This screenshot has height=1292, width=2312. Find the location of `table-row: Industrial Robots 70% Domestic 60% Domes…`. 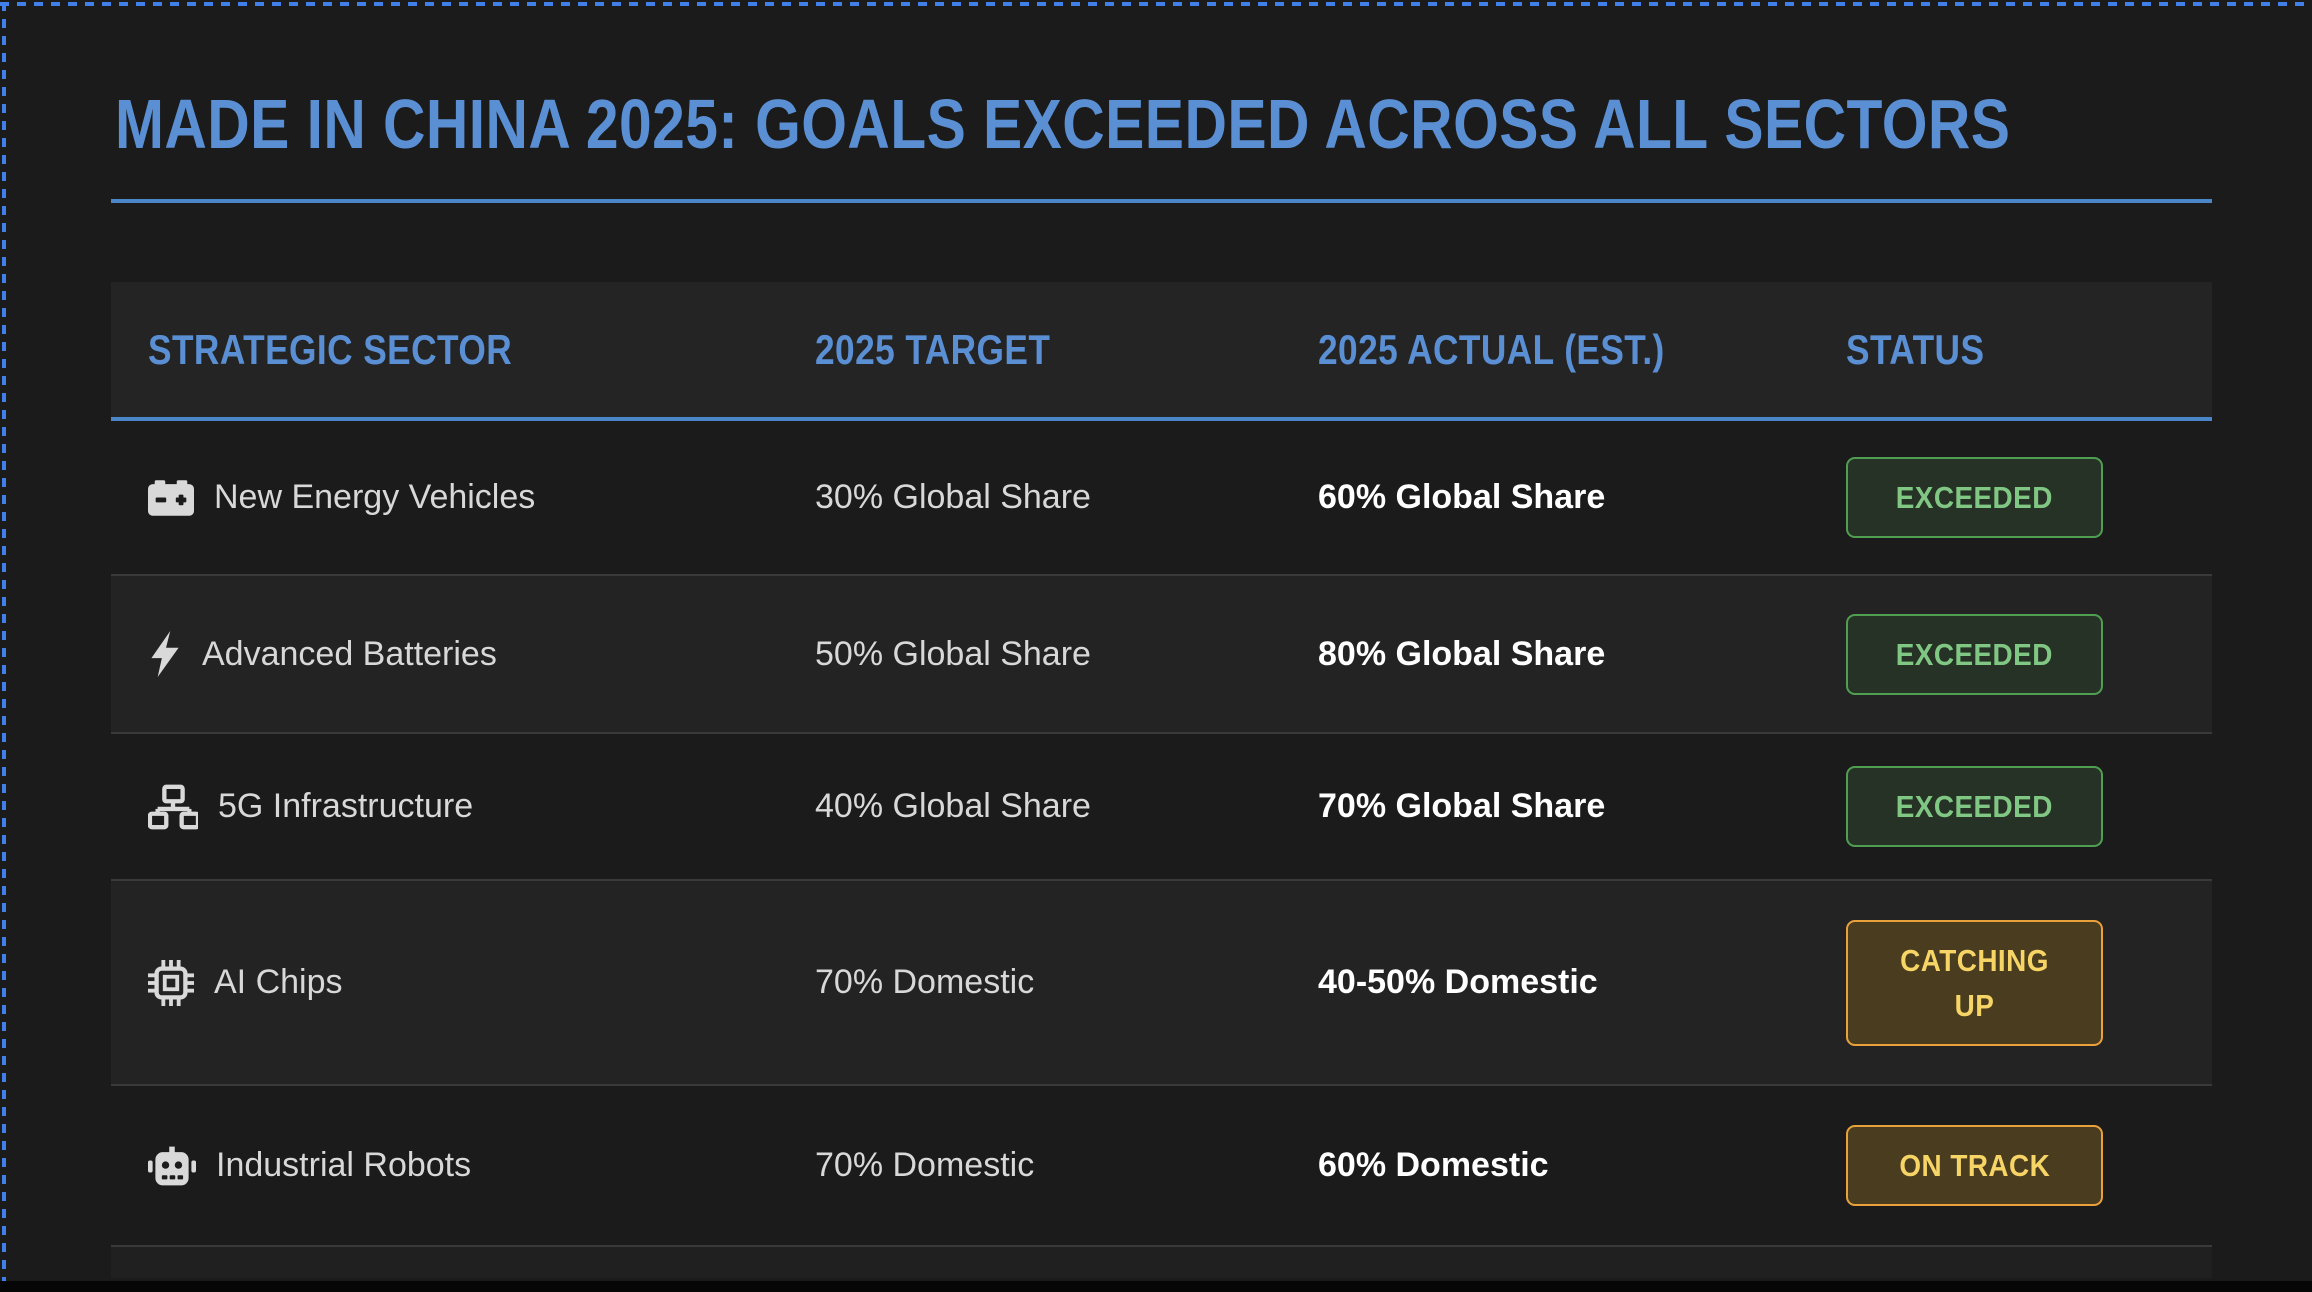

table-row: Industrial Robots 70% Domestic 60% Domes… is located at coordinates (1161, 1164).